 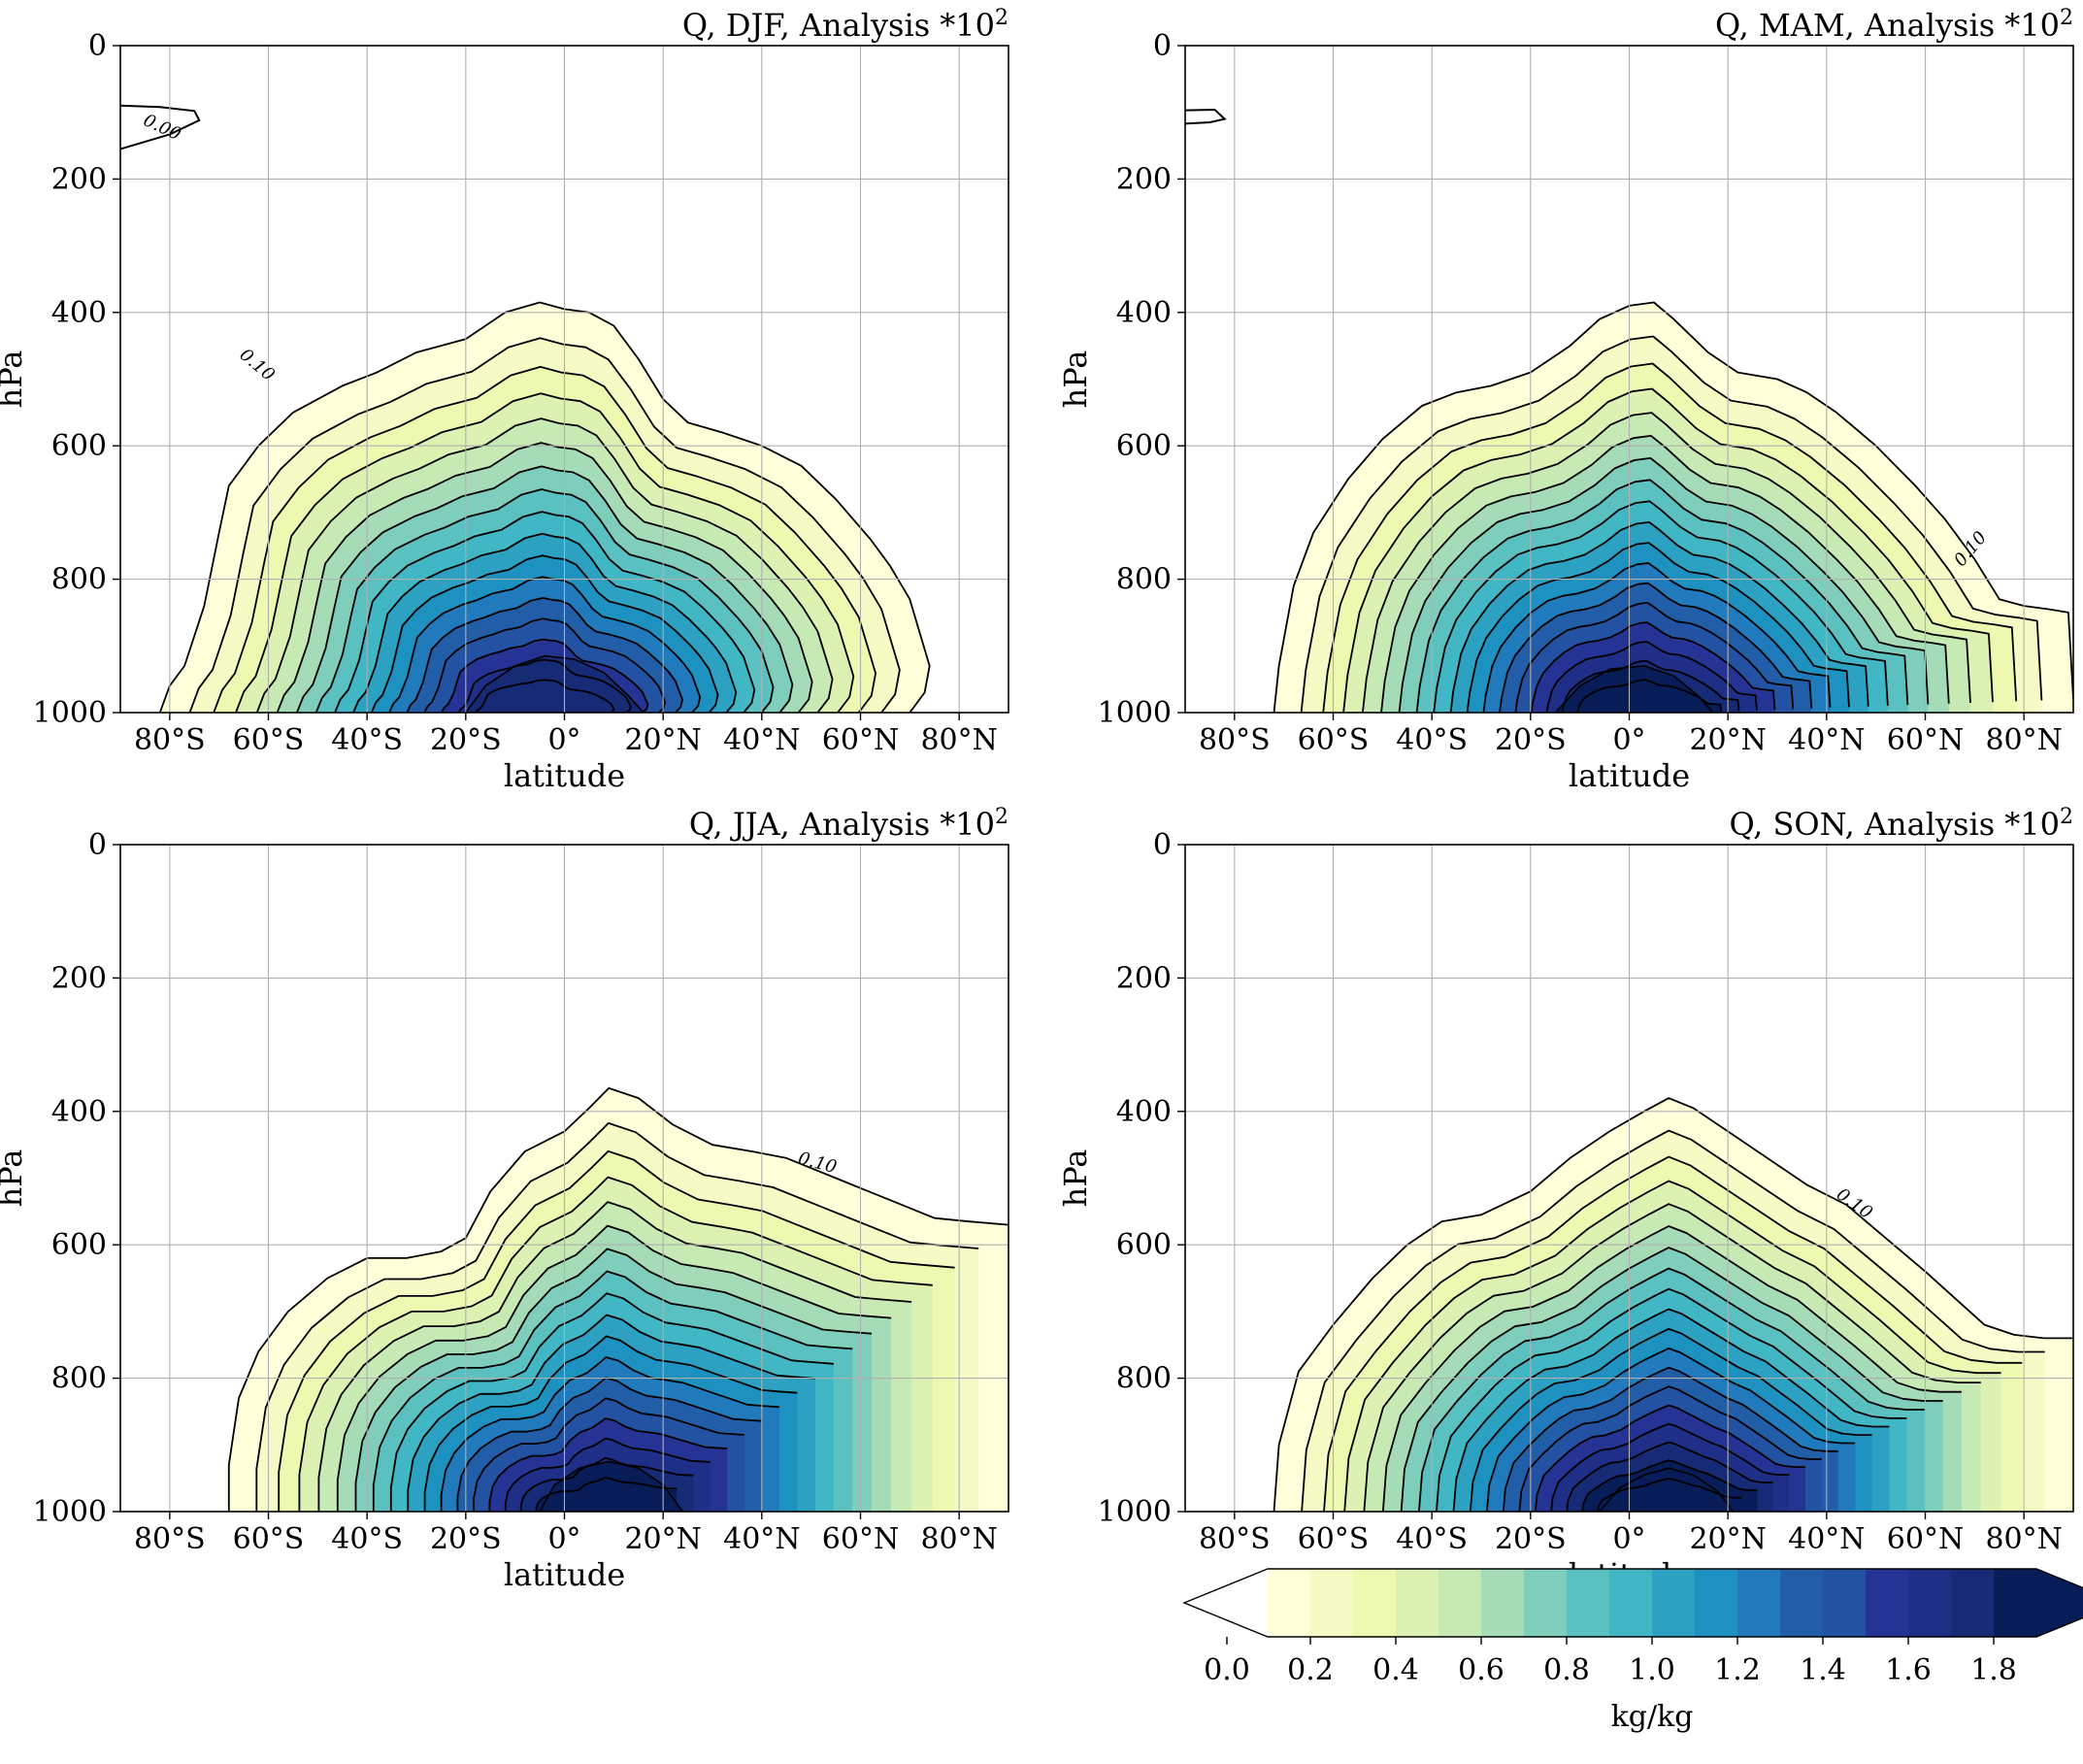 I want to click on colorbar-tick-label: 0.8, so click(x=1566, y=1670).